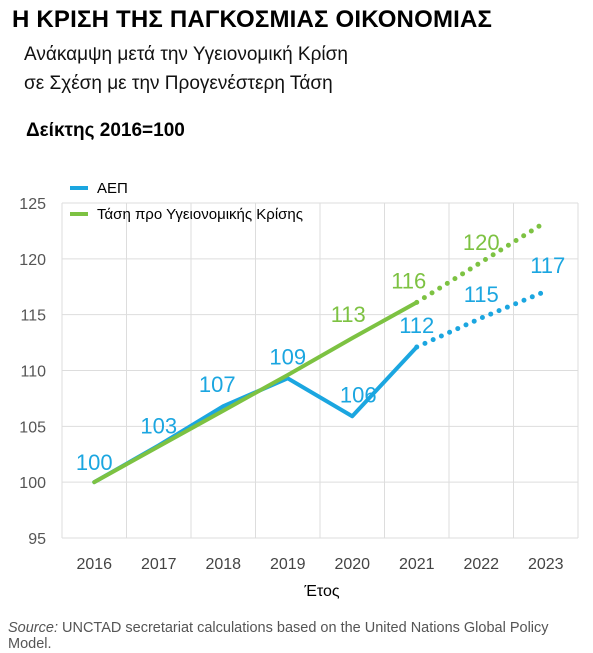  What do you see at coordinates (32, 260) in the screenshot?
I see `y-tick-label: 120` at bounding box center [32, 260].